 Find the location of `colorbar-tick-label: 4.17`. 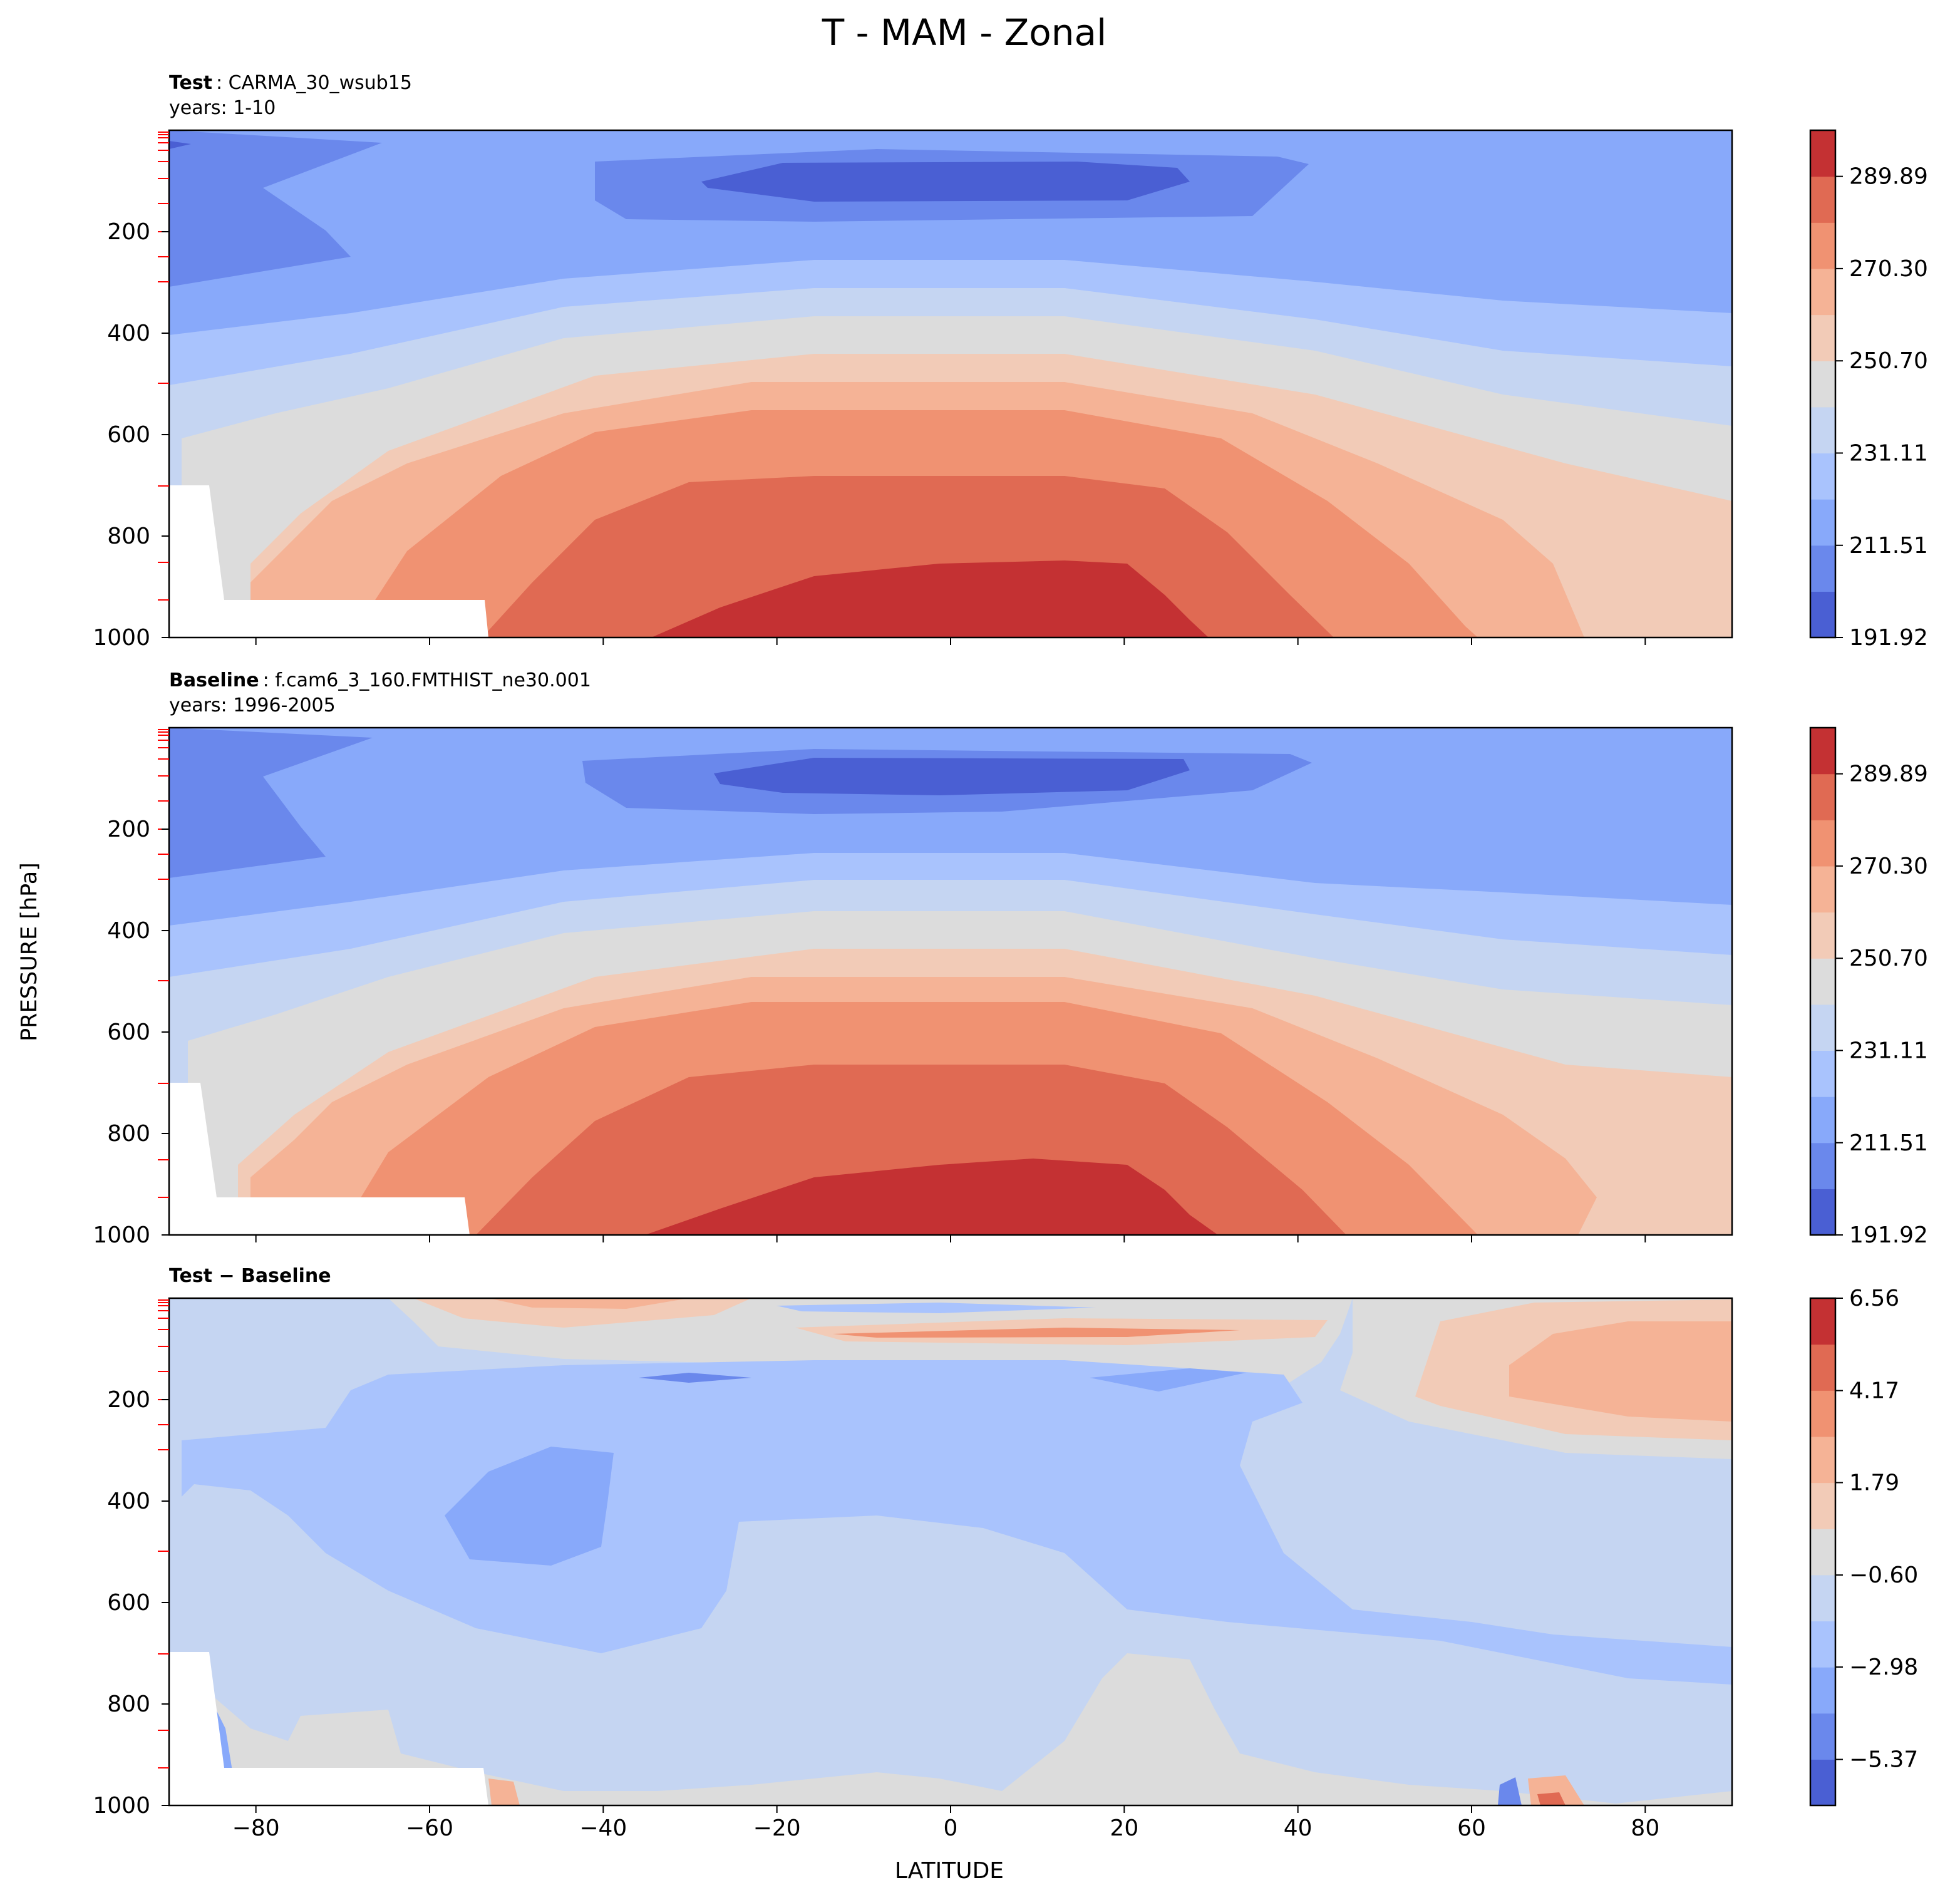

colorbar-tick-label: 4.17 is located at coordinates (1874, 1391).